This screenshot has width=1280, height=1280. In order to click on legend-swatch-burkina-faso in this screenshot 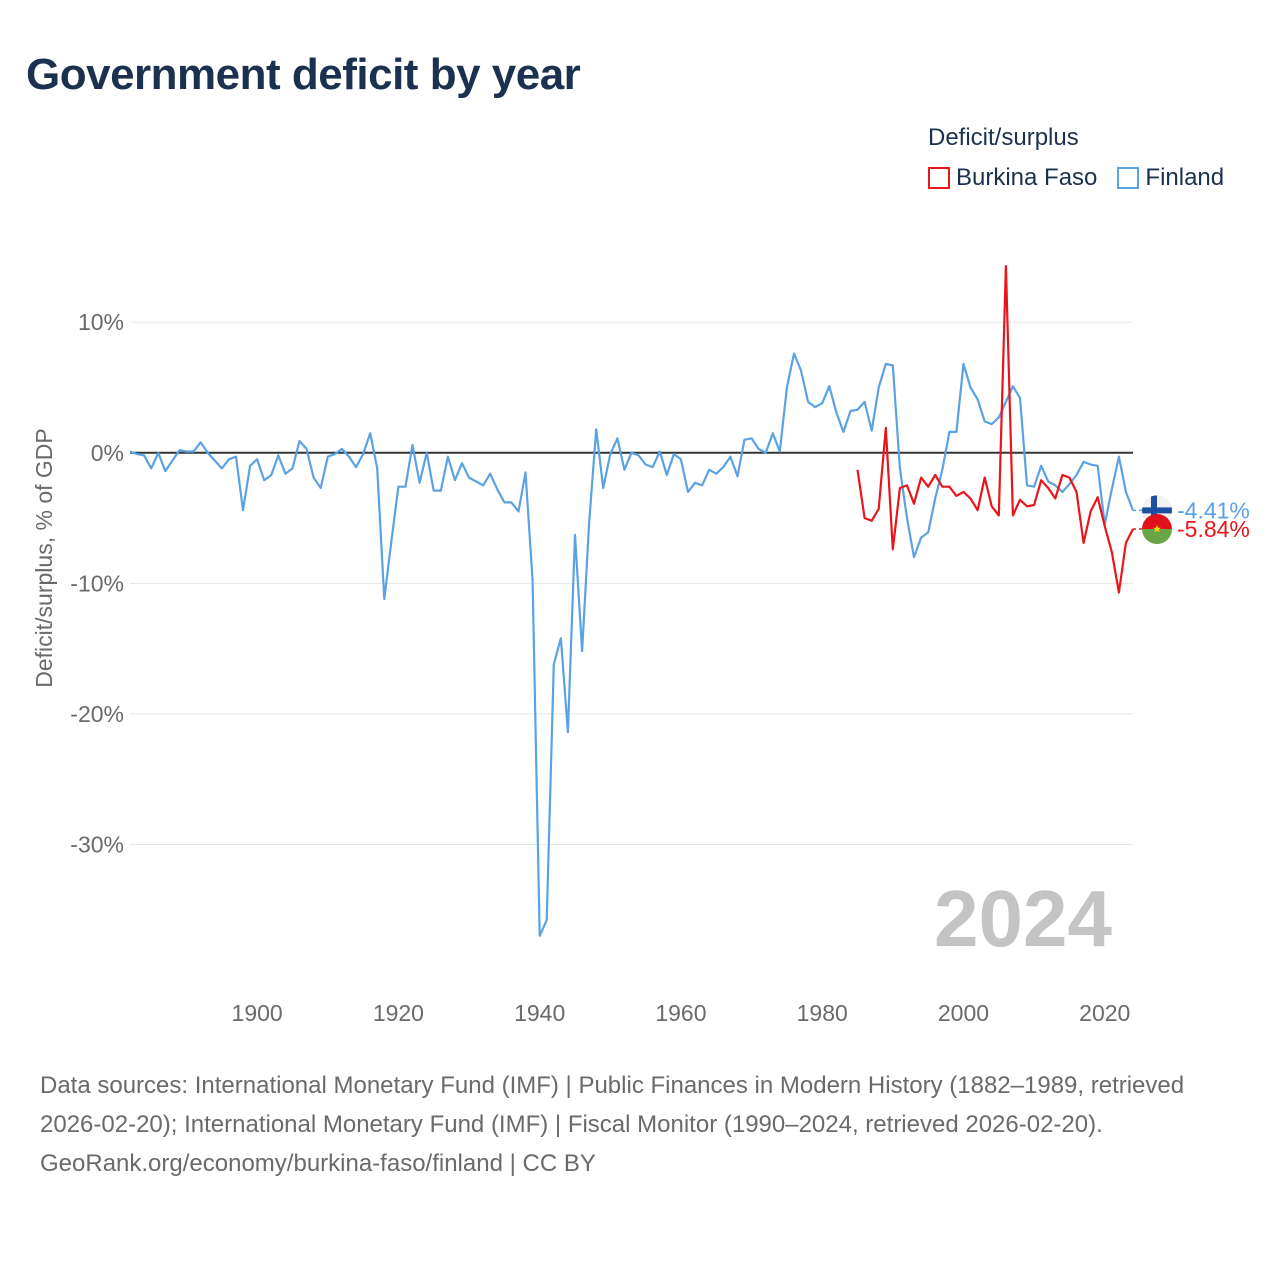, I will do `click(939, 178)`.